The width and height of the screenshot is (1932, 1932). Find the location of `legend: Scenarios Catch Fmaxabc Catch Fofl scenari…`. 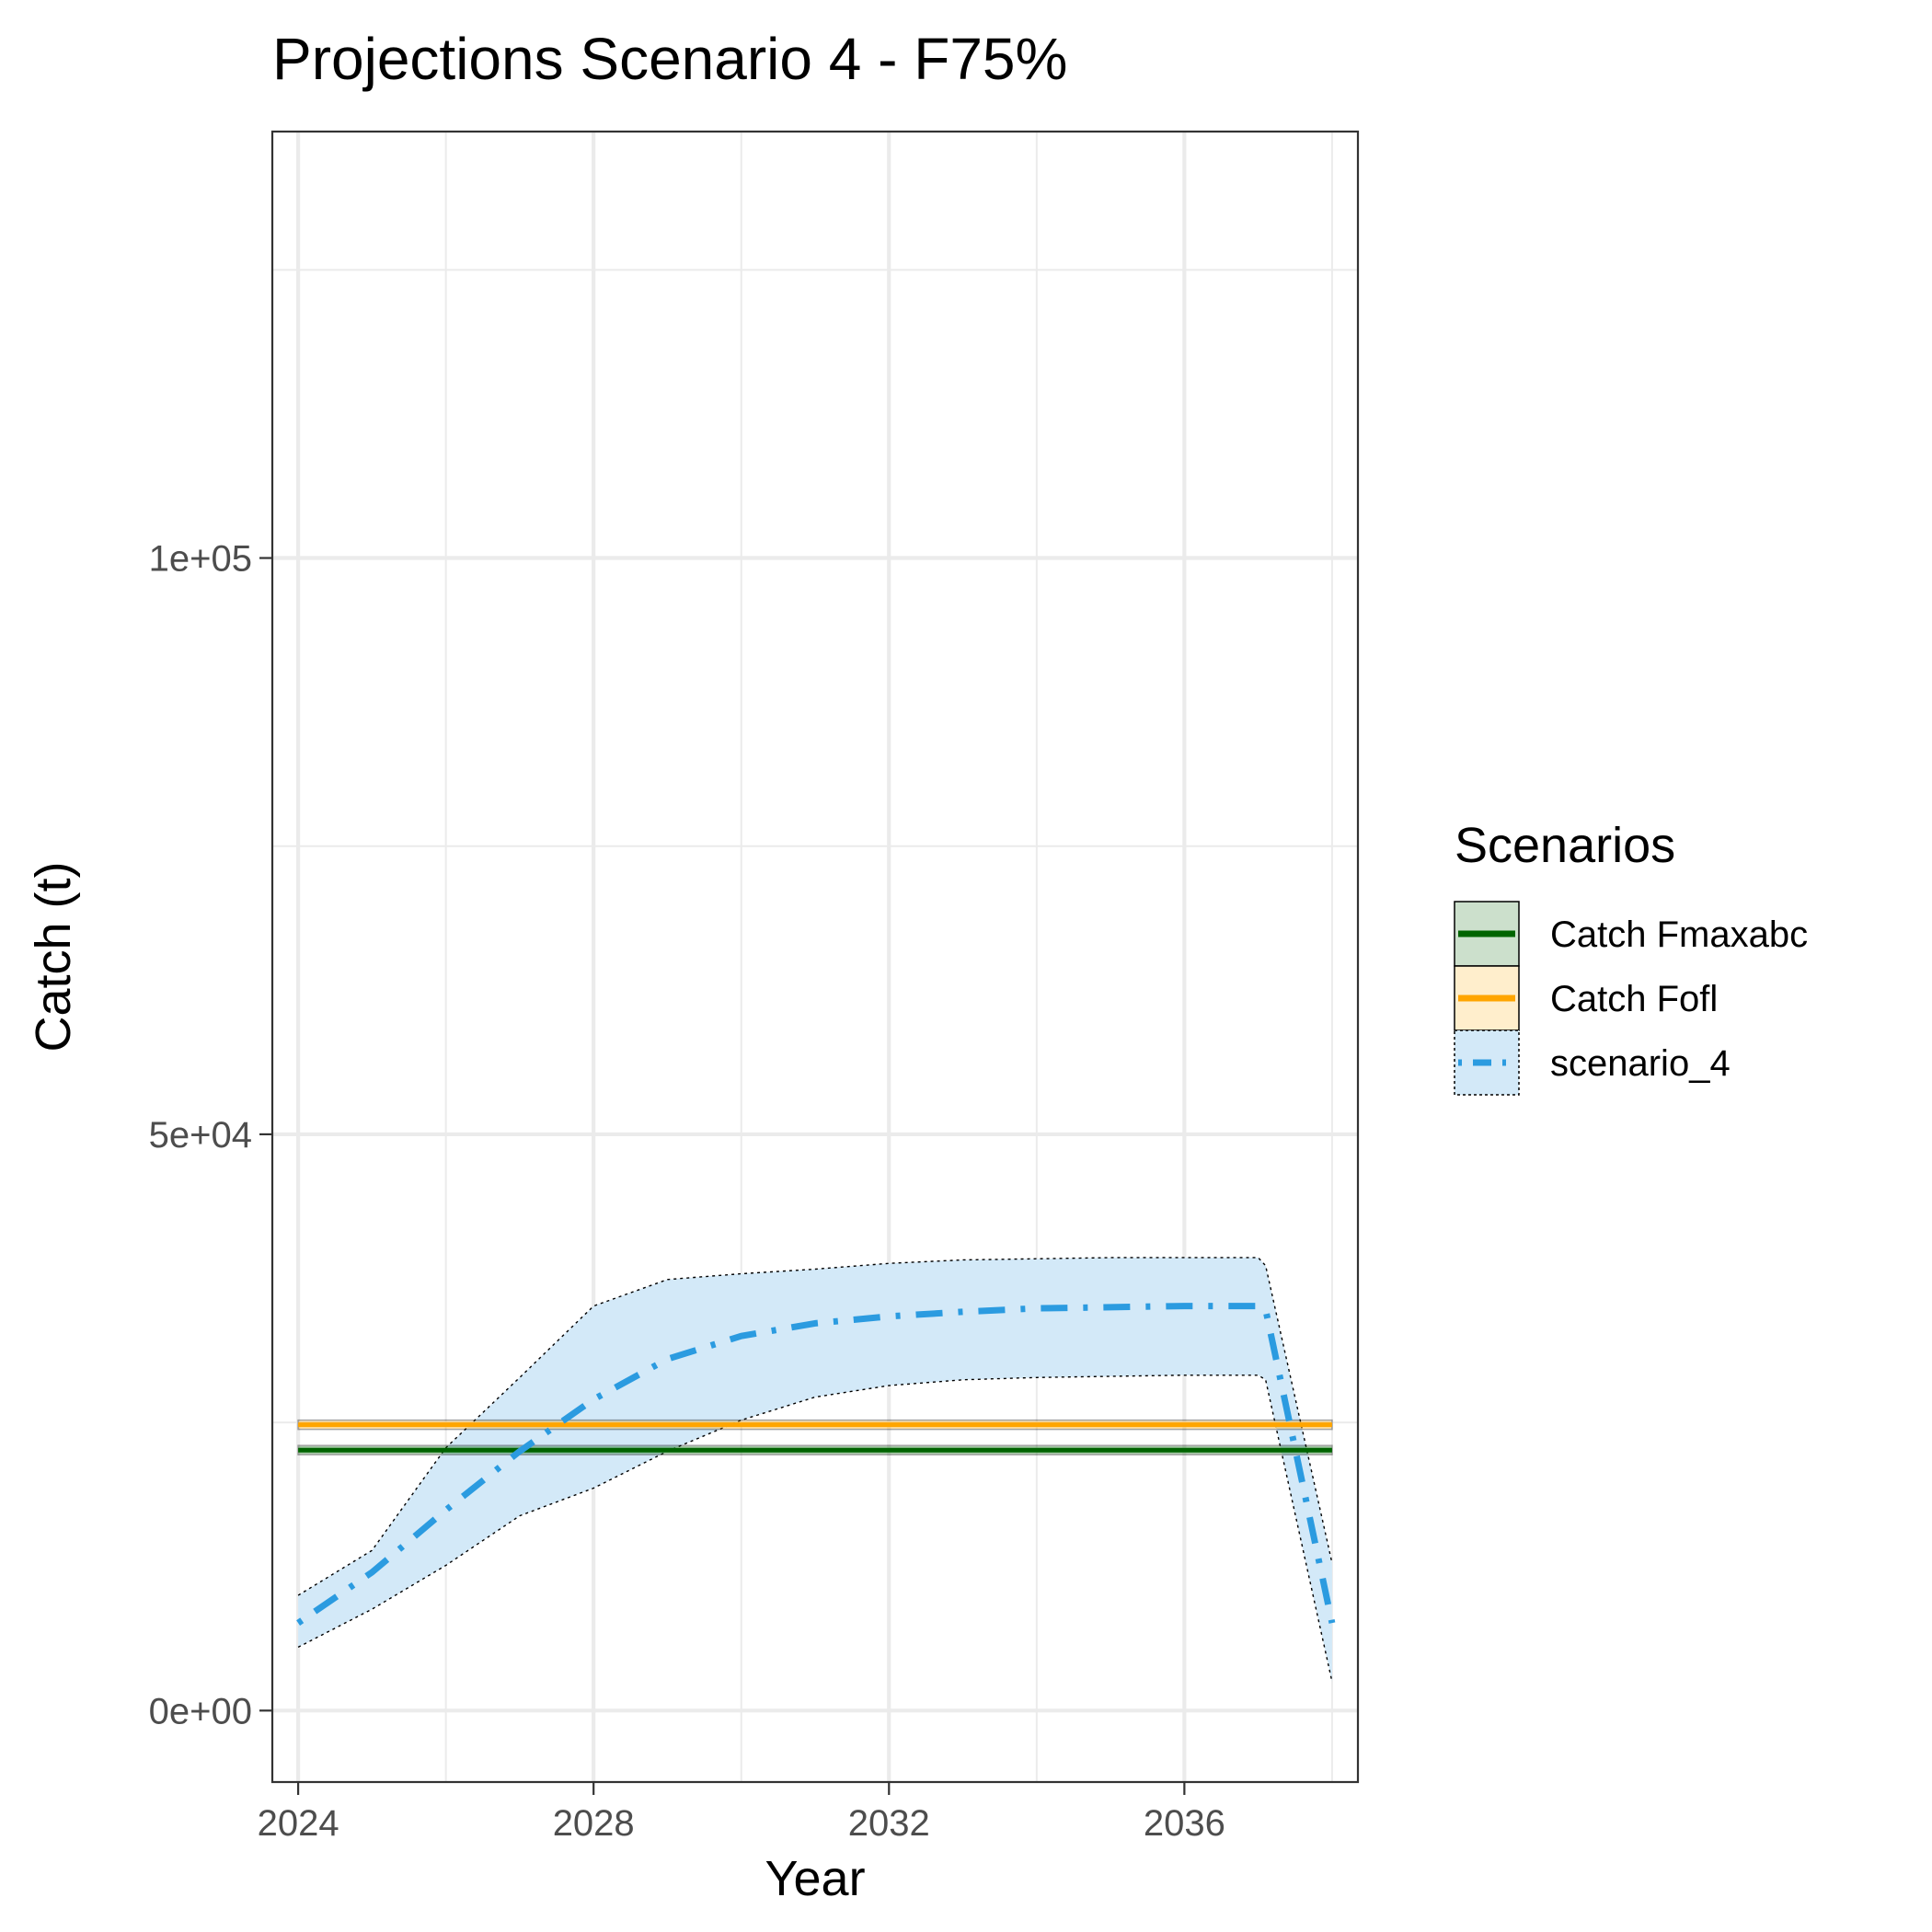

legend: Scenarios Catch Fmaxabc Catch Fofl scenari… is located at coordinates (1631, 957).